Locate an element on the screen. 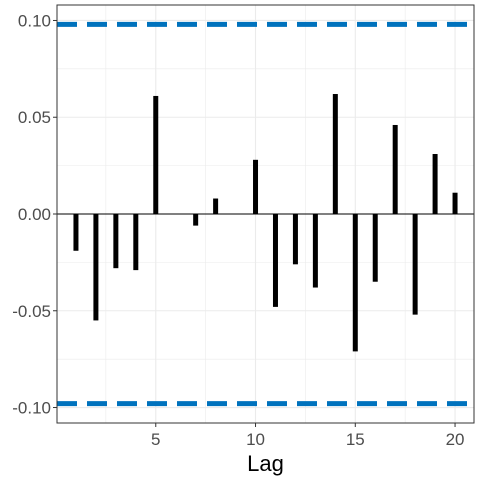 The image size is (480, 480). y-axis: -0.10 -0.05 0.00 0.05 0.10 is located at coordinates (34, 214).